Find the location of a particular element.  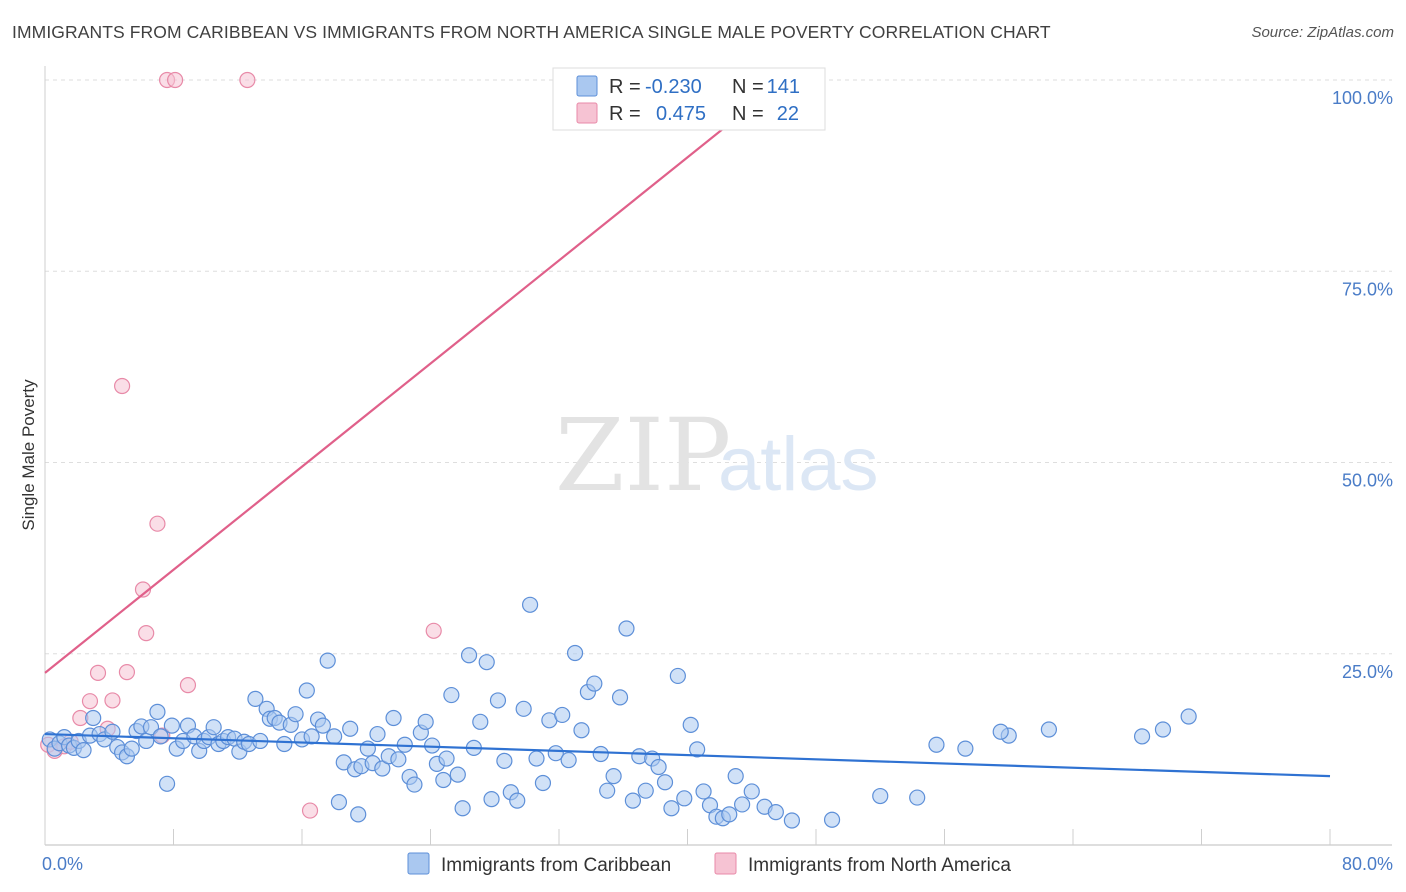

y-tick-label-50: 50.0% is located at coordinates (1367, 481).